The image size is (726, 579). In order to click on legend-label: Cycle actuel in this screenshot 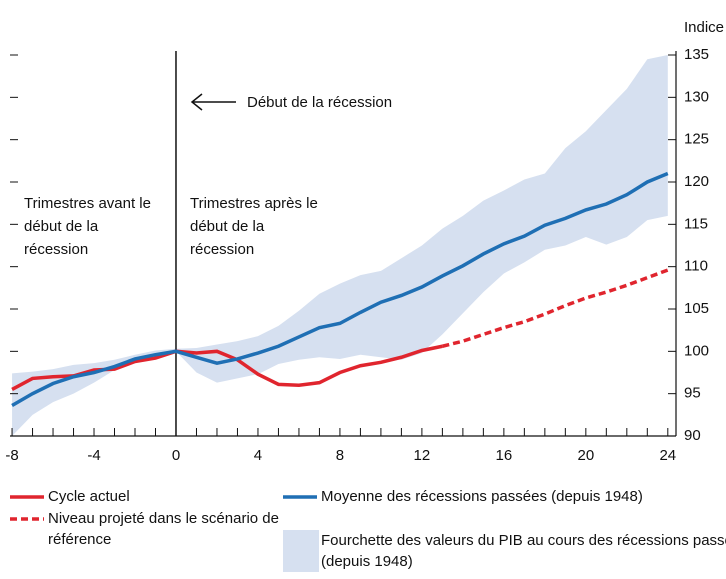, I will do `click(89, 496)`.